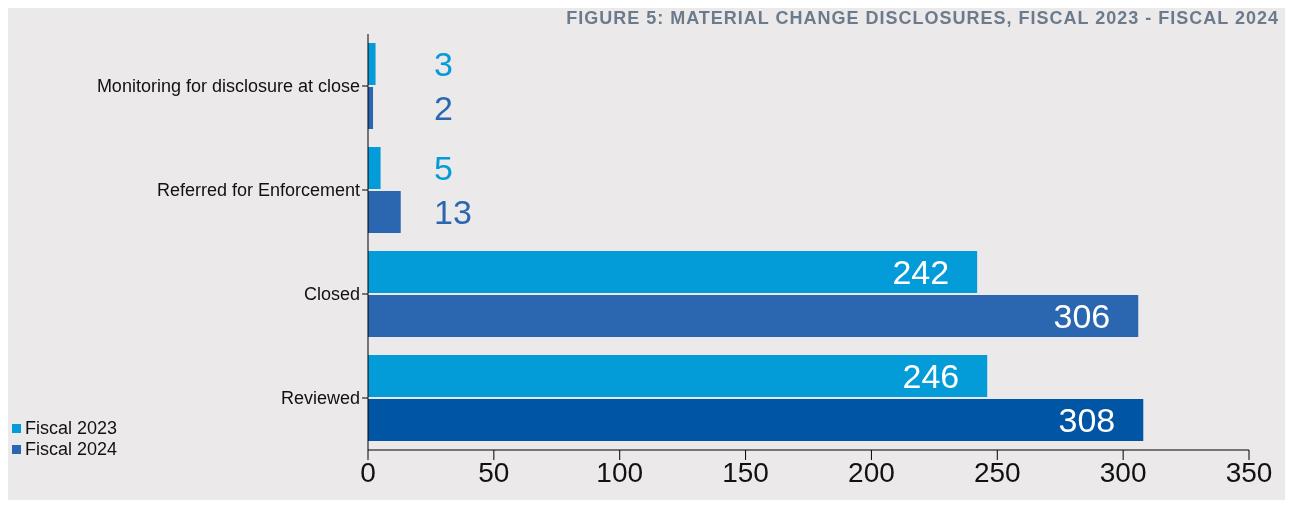  What do you see at coordinates (443, 107) in the screenshot?
I see `data-label: 2` at bounding box center [443, 107].